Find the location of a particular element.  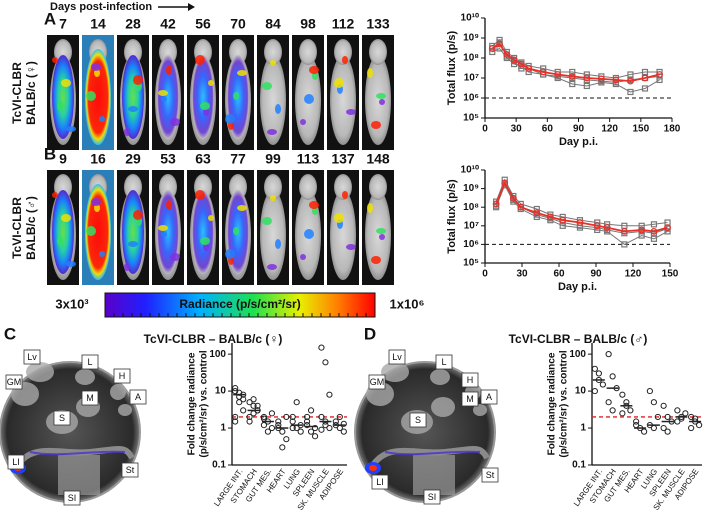

organ-label: LI is located at coordinates (380, 482).